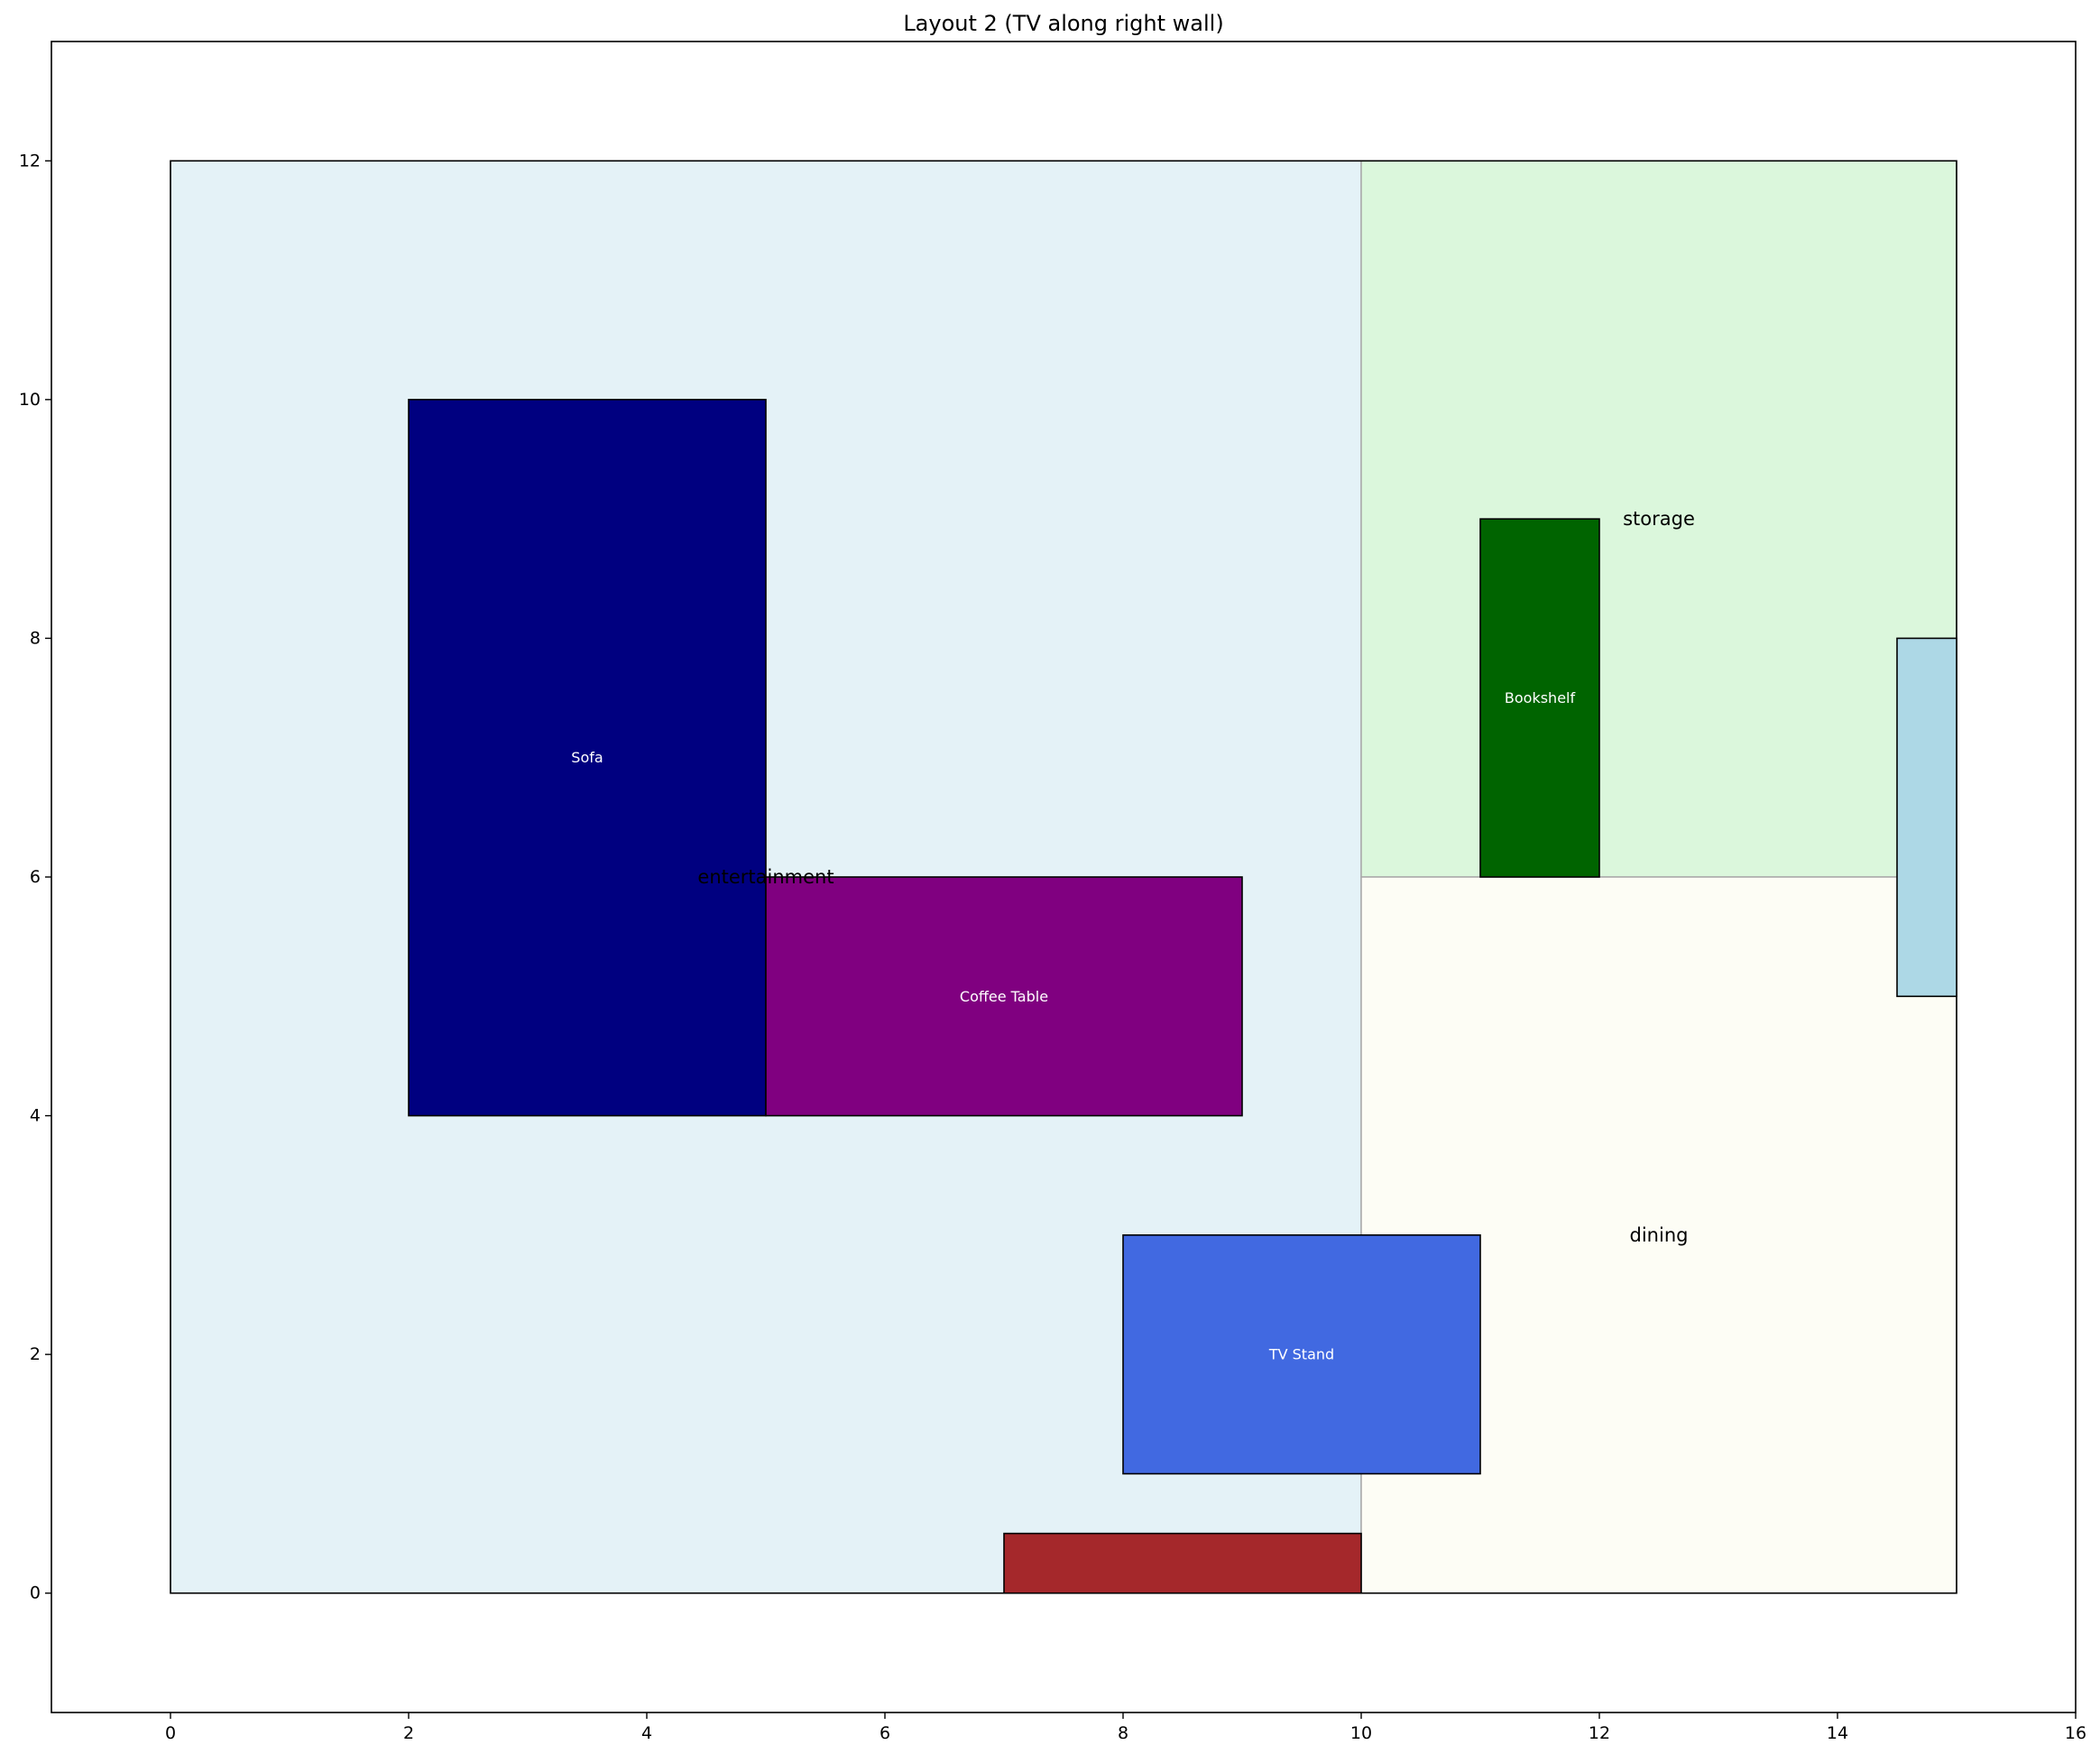 The image size is (2100, 1754). I want to click on x-tick-label: 8, so click(1123, 1733).